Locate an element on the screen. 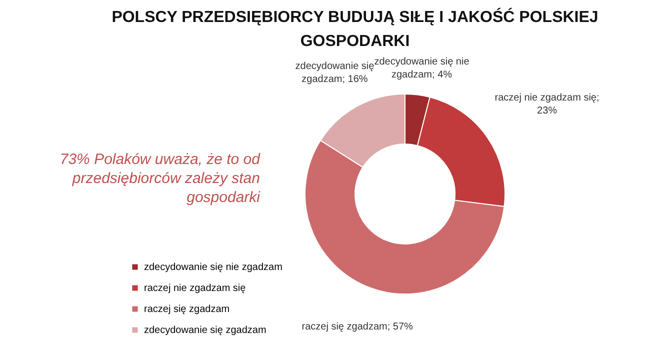 This screenshot has height=349, width=662. data-label: raczej nie zgadzam się; 23% is located at coordinates (547, 104).